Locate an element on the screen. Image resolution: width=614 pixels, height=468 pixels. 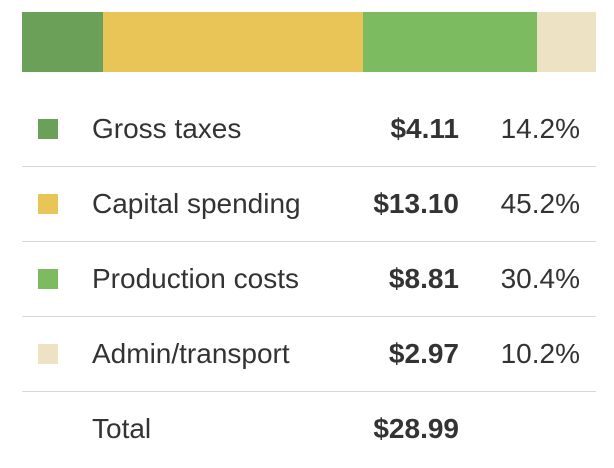
bar-segment-production-costs is located at coordinates (450, 42).